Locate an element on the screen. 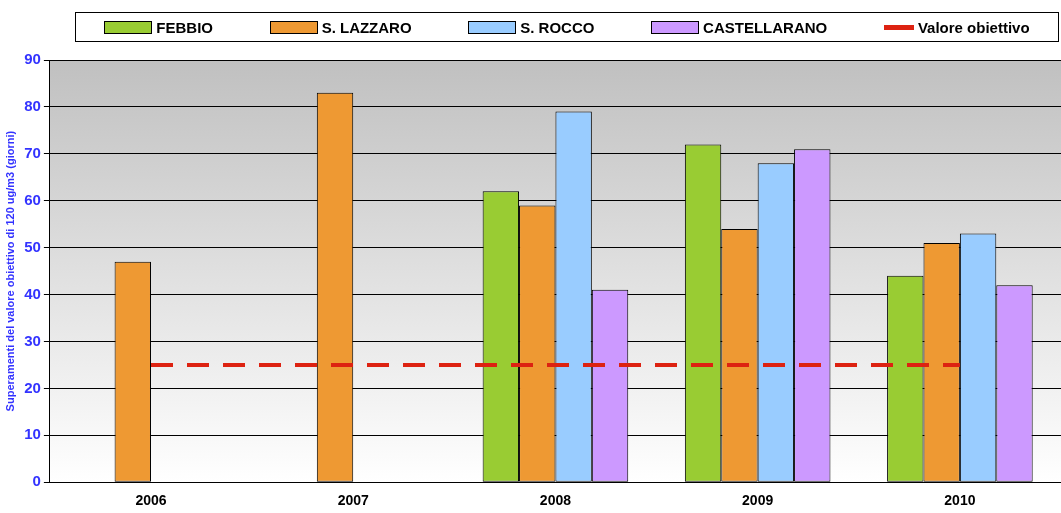 This screenshot has height=513, width=1061. legend-label: CASTELLARANO is located at coordinates (765, 27).